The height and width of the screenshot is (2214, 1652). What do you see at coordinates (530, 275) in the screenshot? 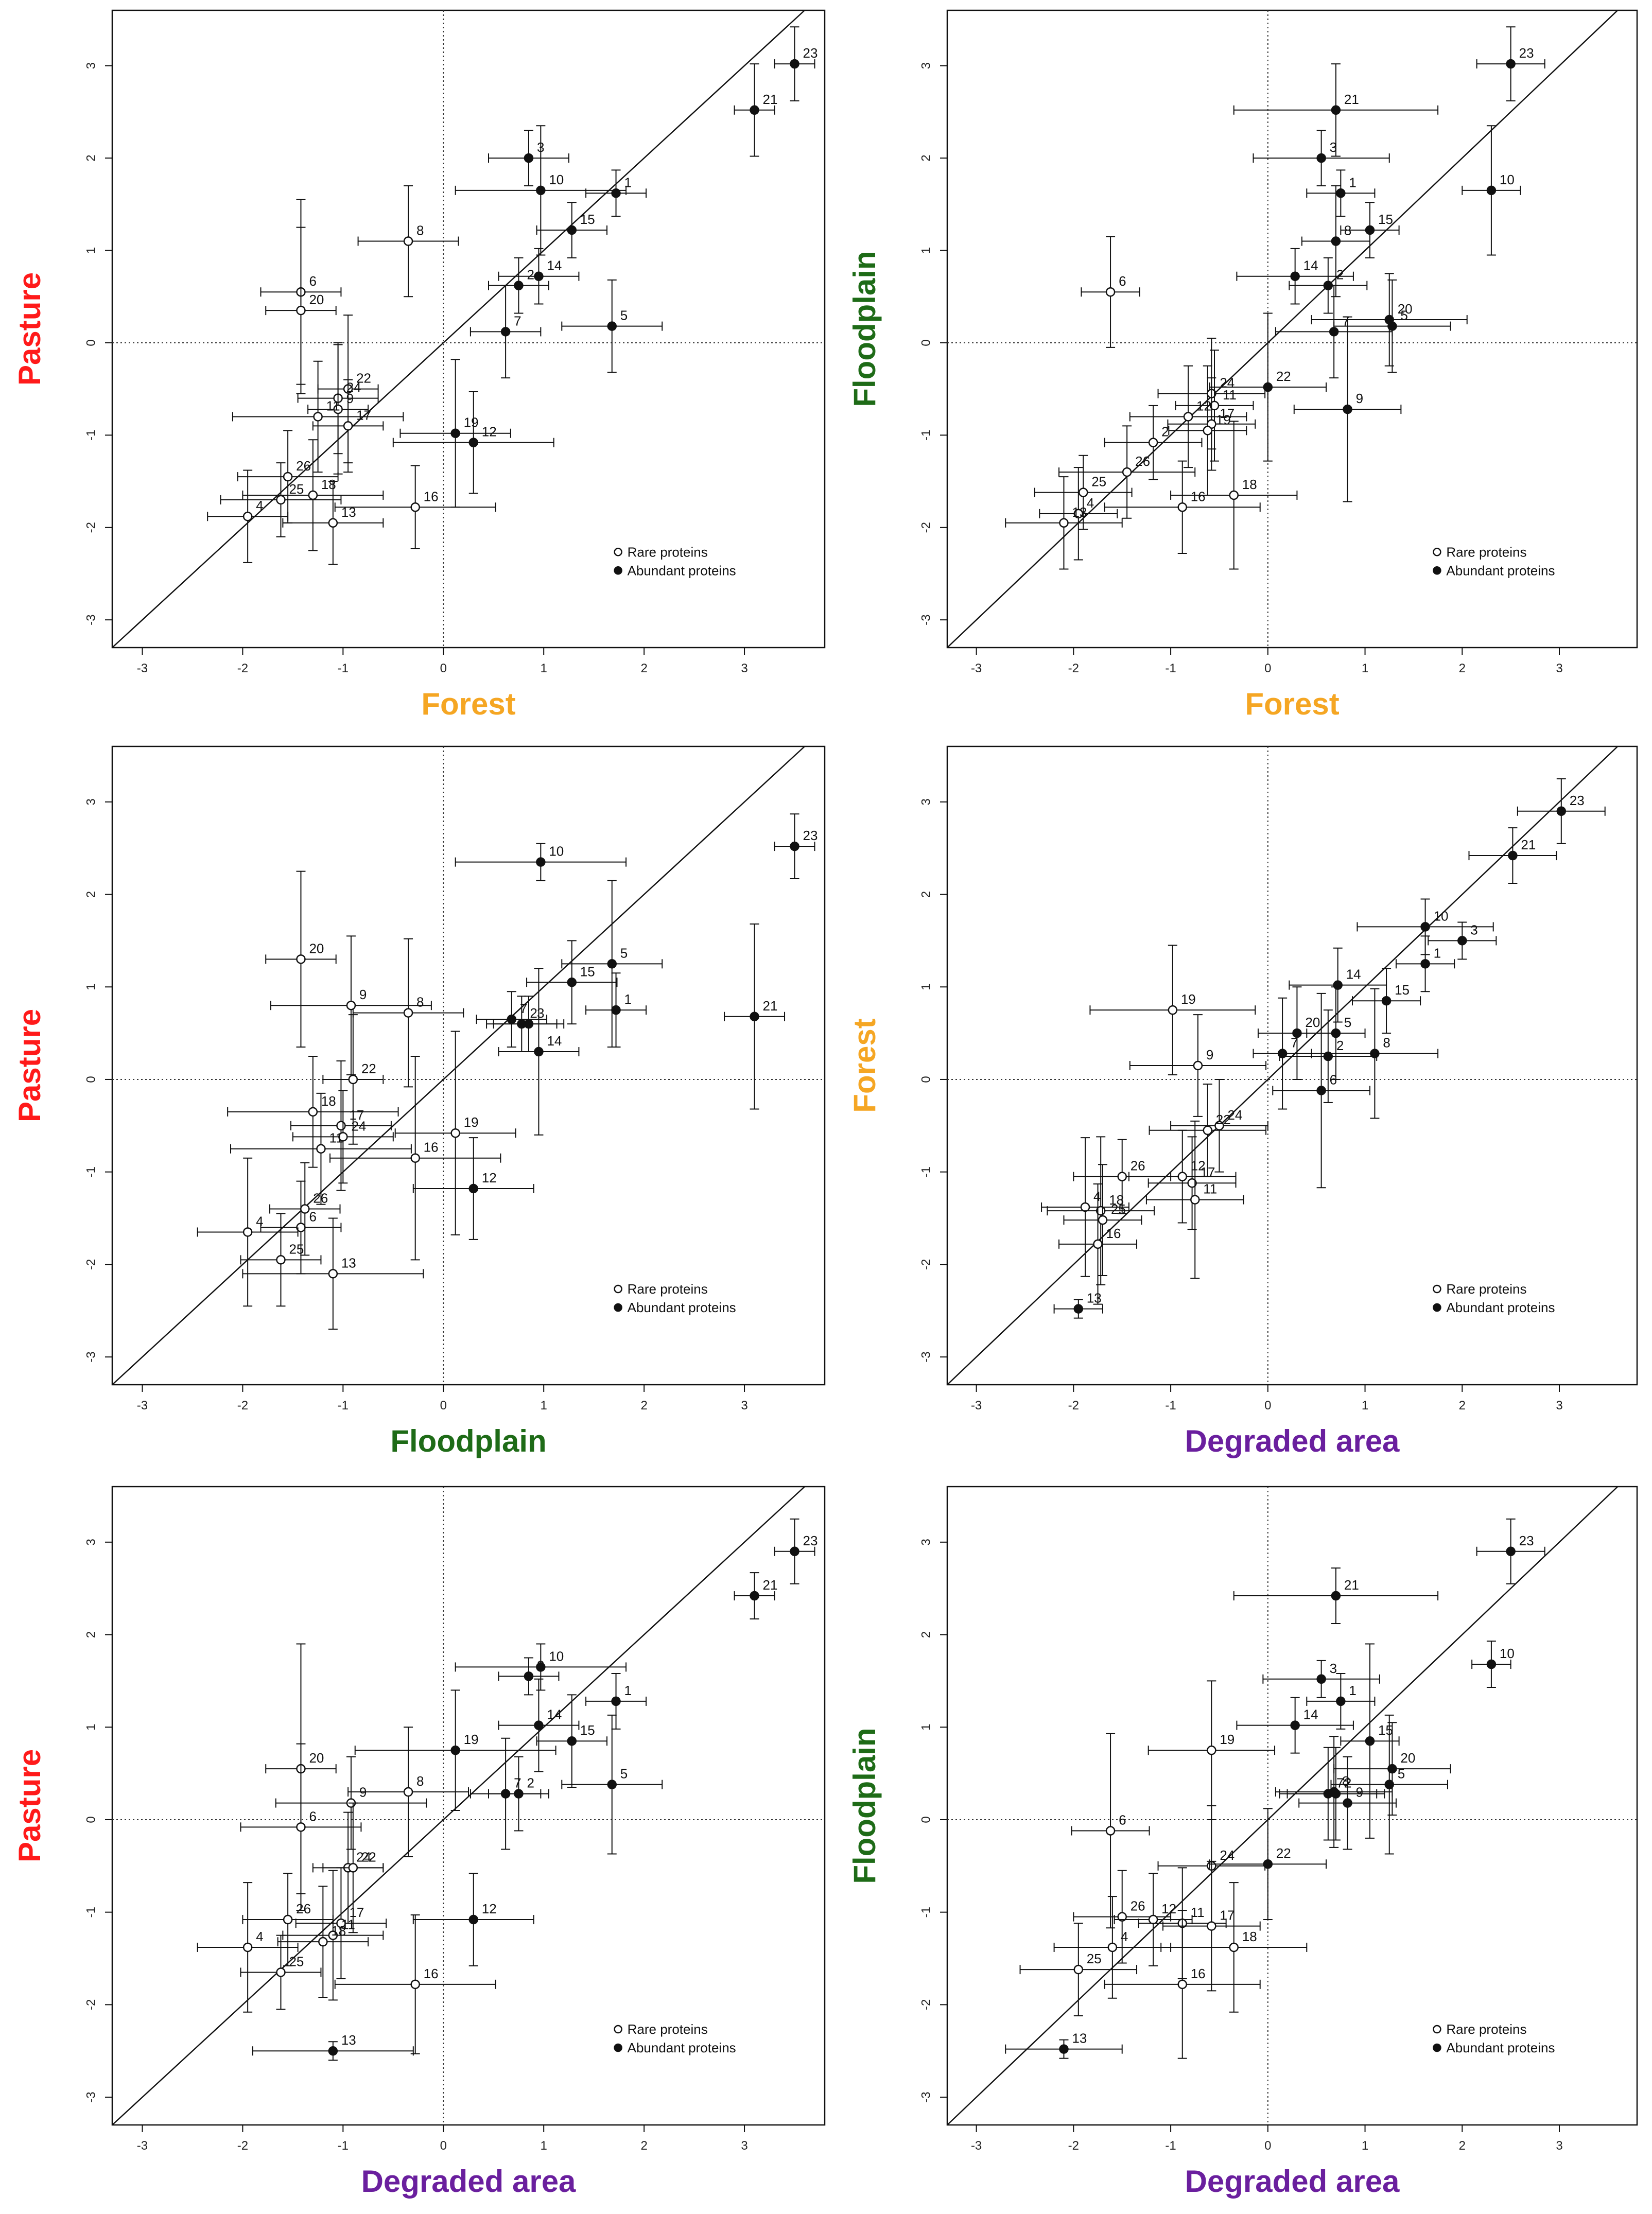
I see `point-label: 2` at bounding box center [530, 275].